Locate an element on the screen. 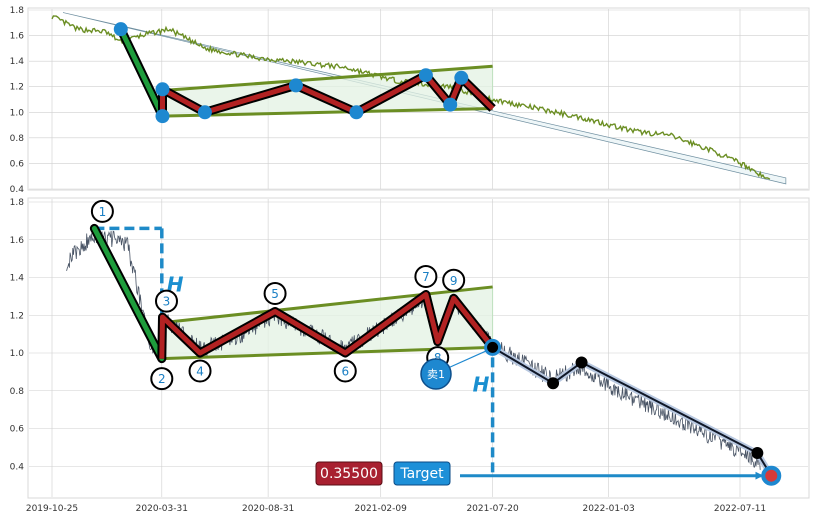 The height and width of the screenshot is (520, 816). bottom-y-tick-label: 0.6 is located at coordinates (17, 430).